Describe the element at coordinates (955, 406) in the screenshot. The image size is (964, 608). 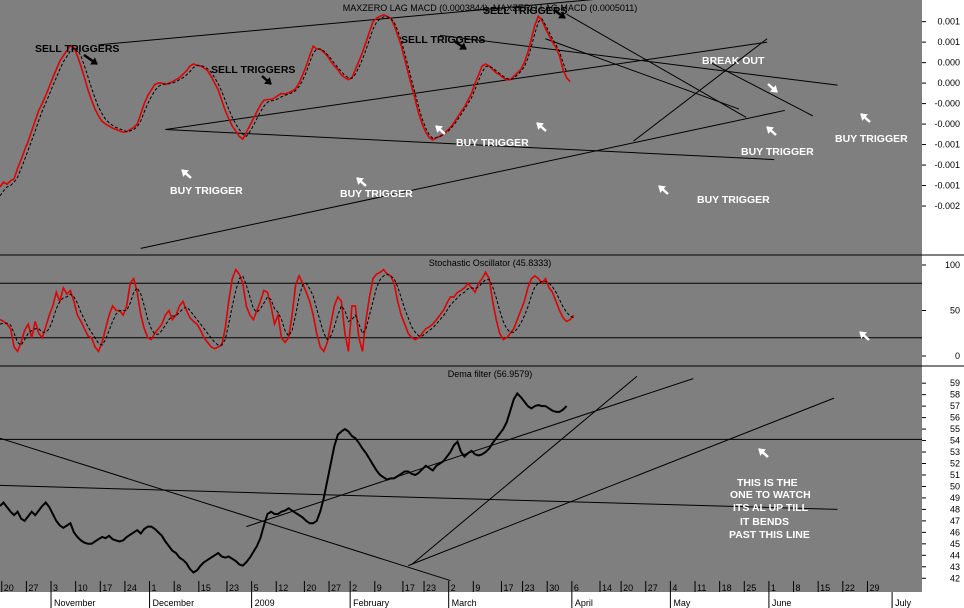
I see `y-tick-label: 57` at that location.